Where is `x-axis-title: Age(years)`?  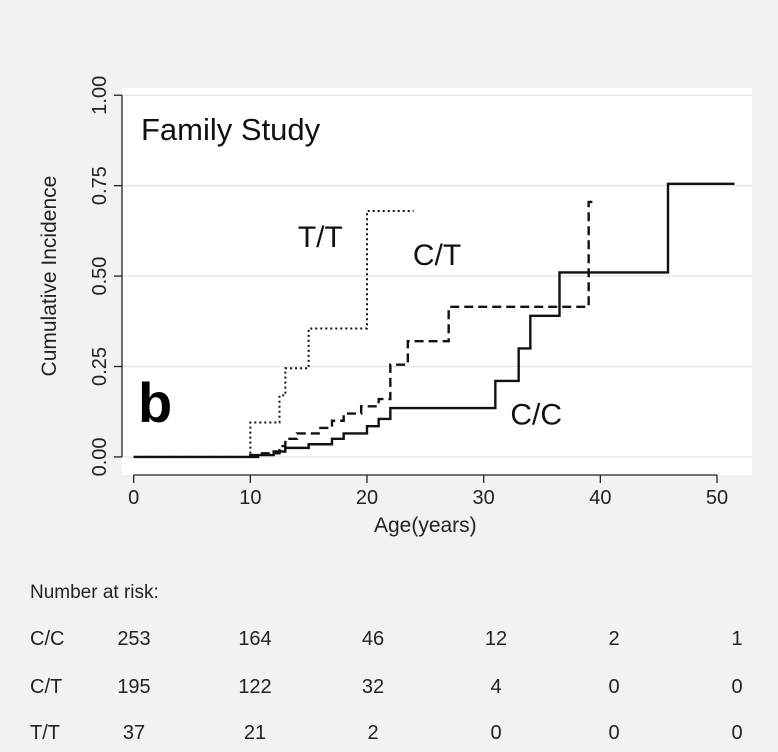 x-axis-title: Age(years) is located at coordinates (425, 525).